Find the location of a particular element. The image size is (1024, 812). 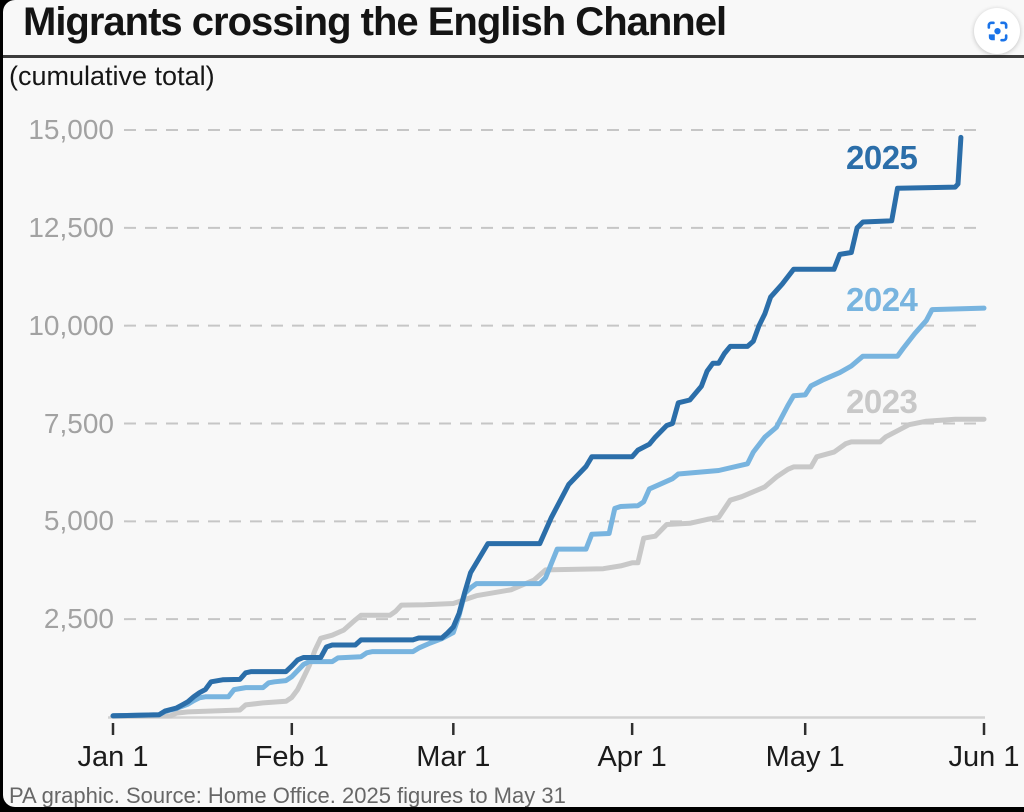

page-title: Migrants crossing the English Channel is located at coordinates (375, 22).